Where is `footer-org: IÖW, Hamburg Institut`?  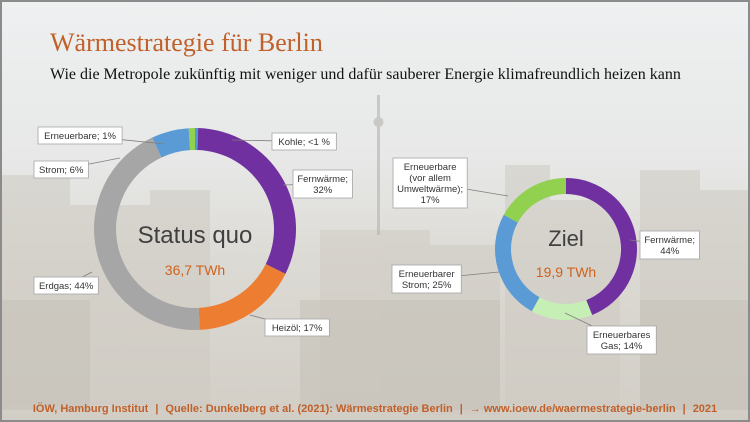
footer-org: IÖW, Hamburg Institut is located at coordinates (90, 409).